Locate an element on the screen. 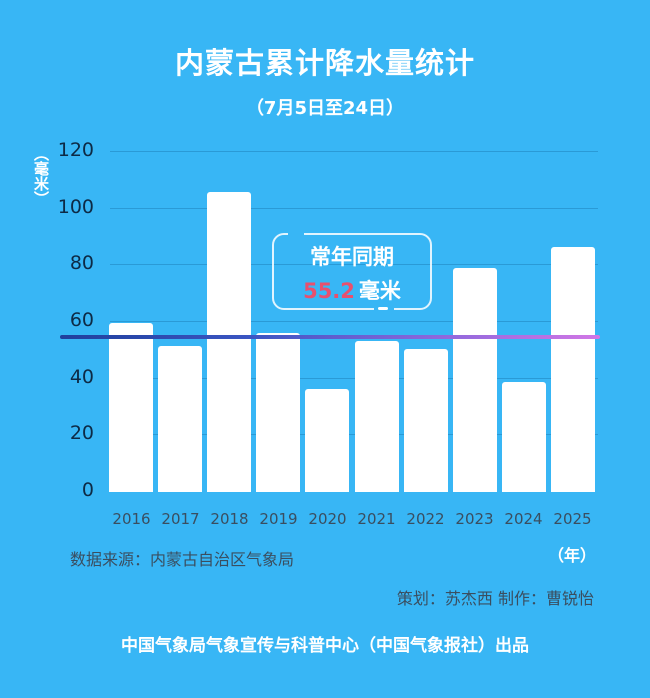 The image size is (650, 698). data-source: 数据来源：内蒙古自治区气象局 is located at coordinates (182, 559).